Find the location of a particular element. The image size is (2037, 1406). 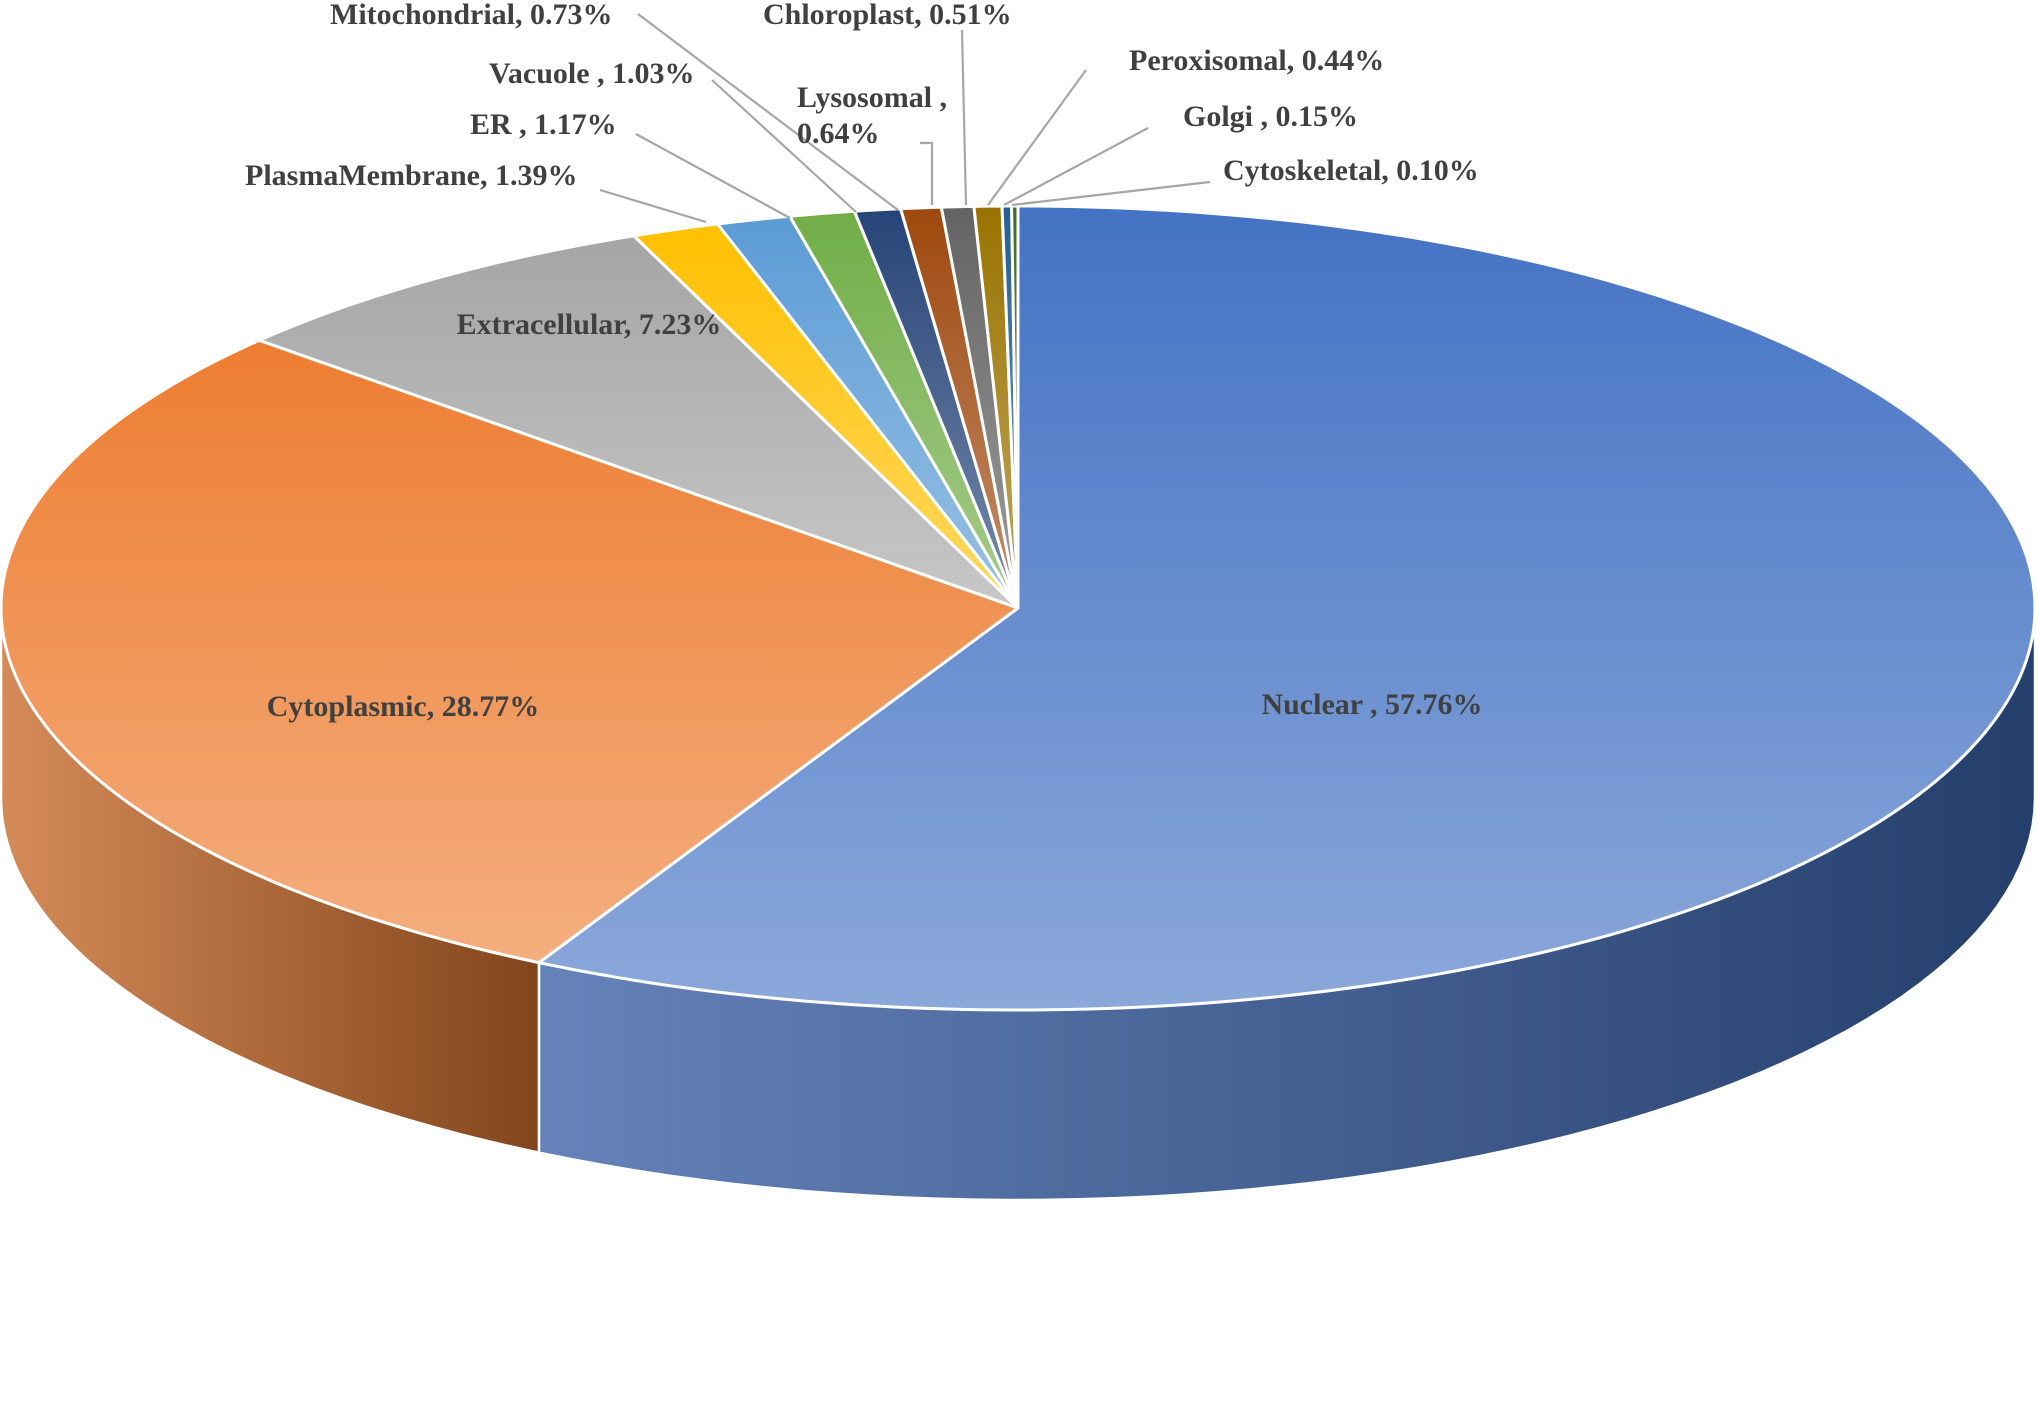

slice-label-cytoplasmic: Cytoplasmic, 28.77% is located at coordinates (403, 706).